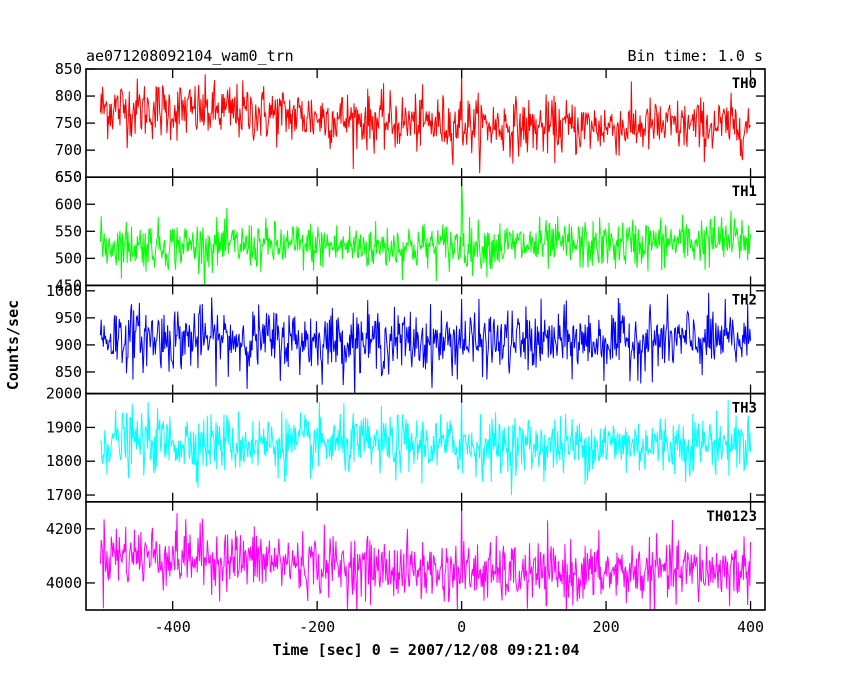 The width and height of the screenshot is (850, 680). Describe the element at coordinates (68, 177) in the screenshot. I see `y-tick-label: 650` at that location.